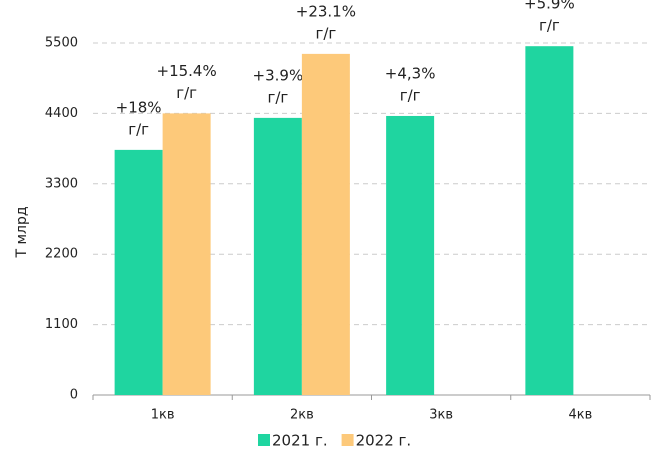  Describe the element at coordinates (441, 415) in the screenshot. I see `x-tick-label: 3кв` at that location.